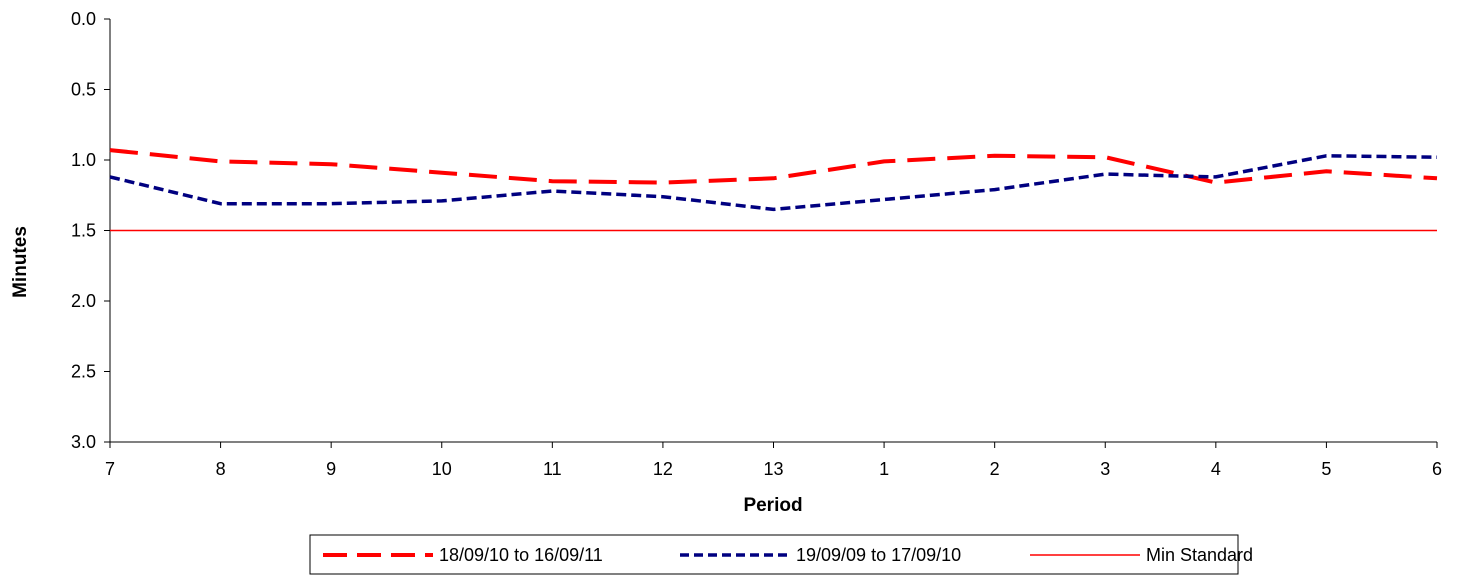 This screenshot has width=1459, height=576. I want to click on y-axis-title: Minutes, so click(20, 262).